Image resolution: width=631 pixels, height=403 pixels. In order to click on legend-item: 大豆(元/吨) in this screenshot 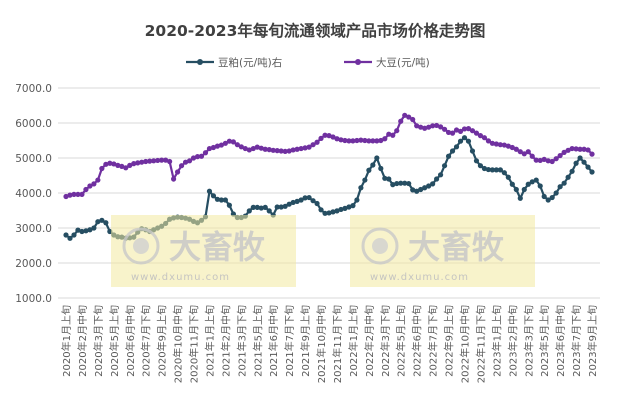, I will do `click(387, 62)`.